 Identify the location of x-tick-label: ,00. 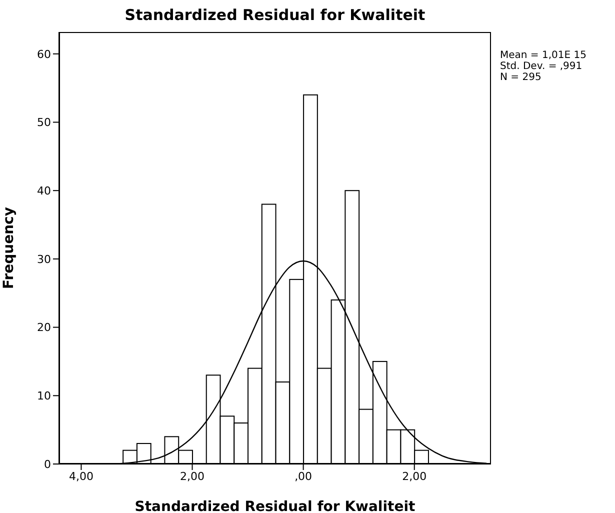
(303, 476).